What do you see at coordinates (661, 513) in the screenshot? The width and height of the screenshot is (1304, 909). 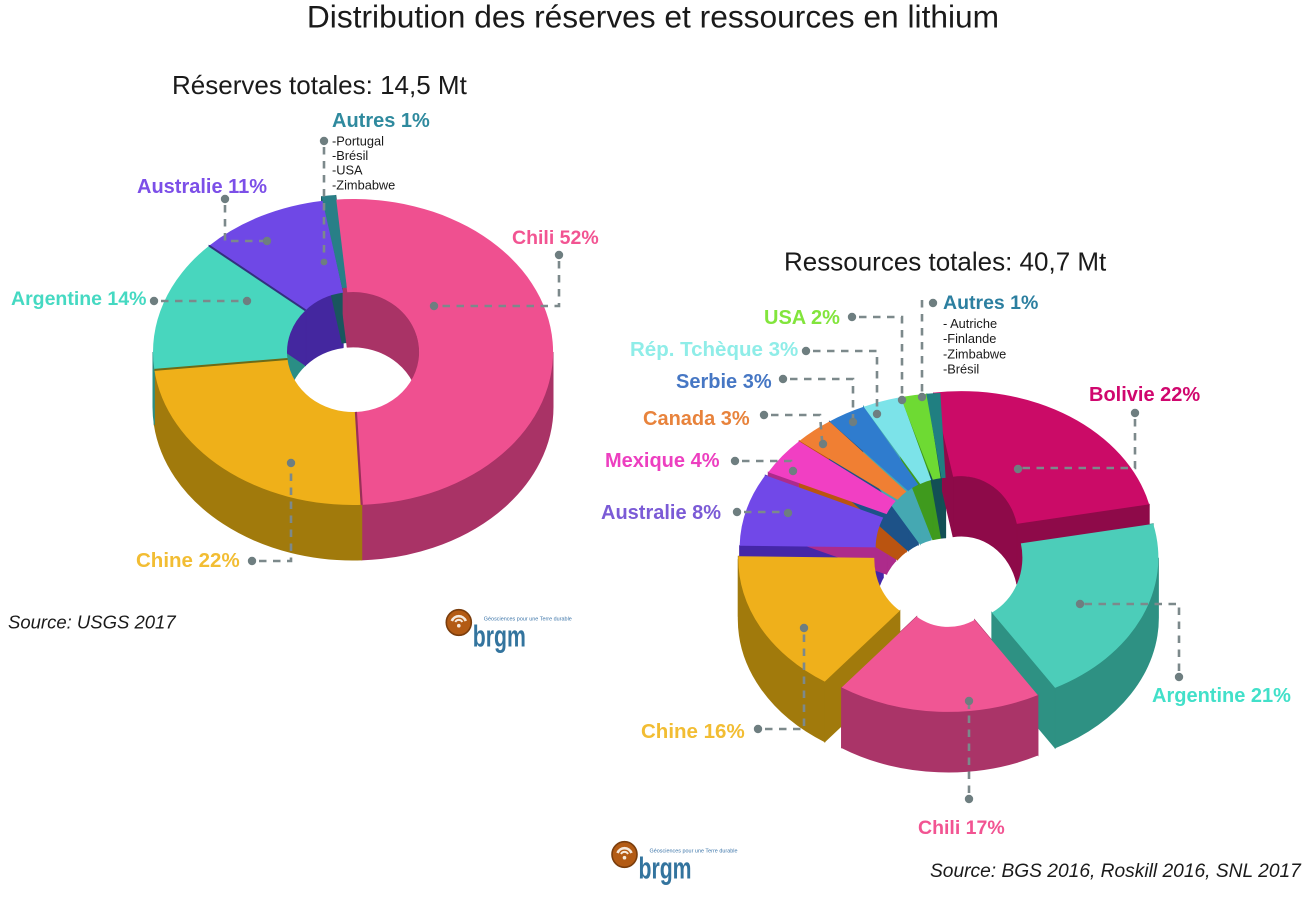 I see `svg-text: Australie 8%` at bounding box center [661, 513].